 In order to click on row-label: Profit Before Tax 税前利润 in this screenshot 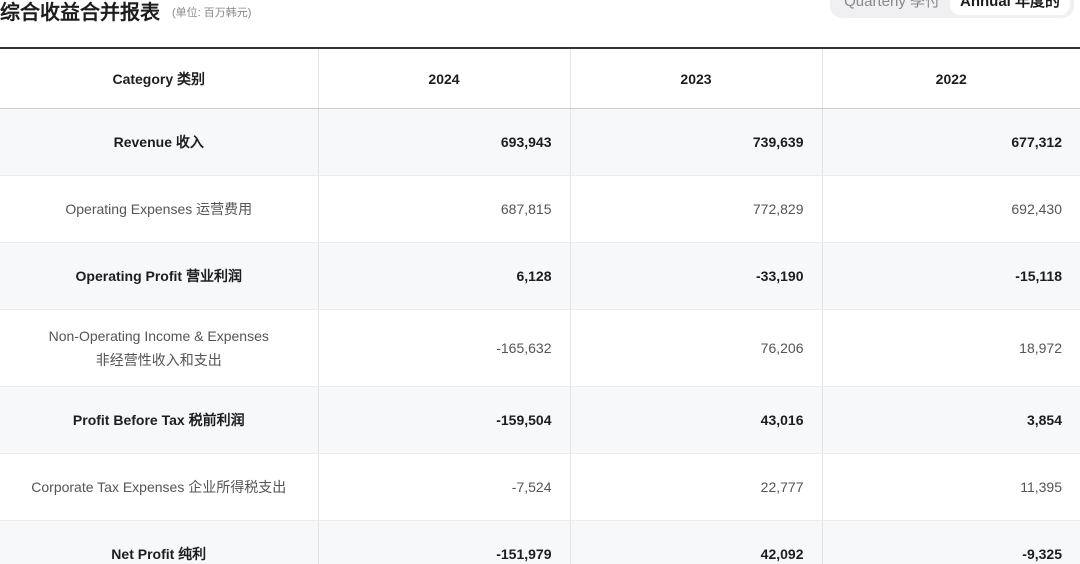, I will do `click(159, 420)`.